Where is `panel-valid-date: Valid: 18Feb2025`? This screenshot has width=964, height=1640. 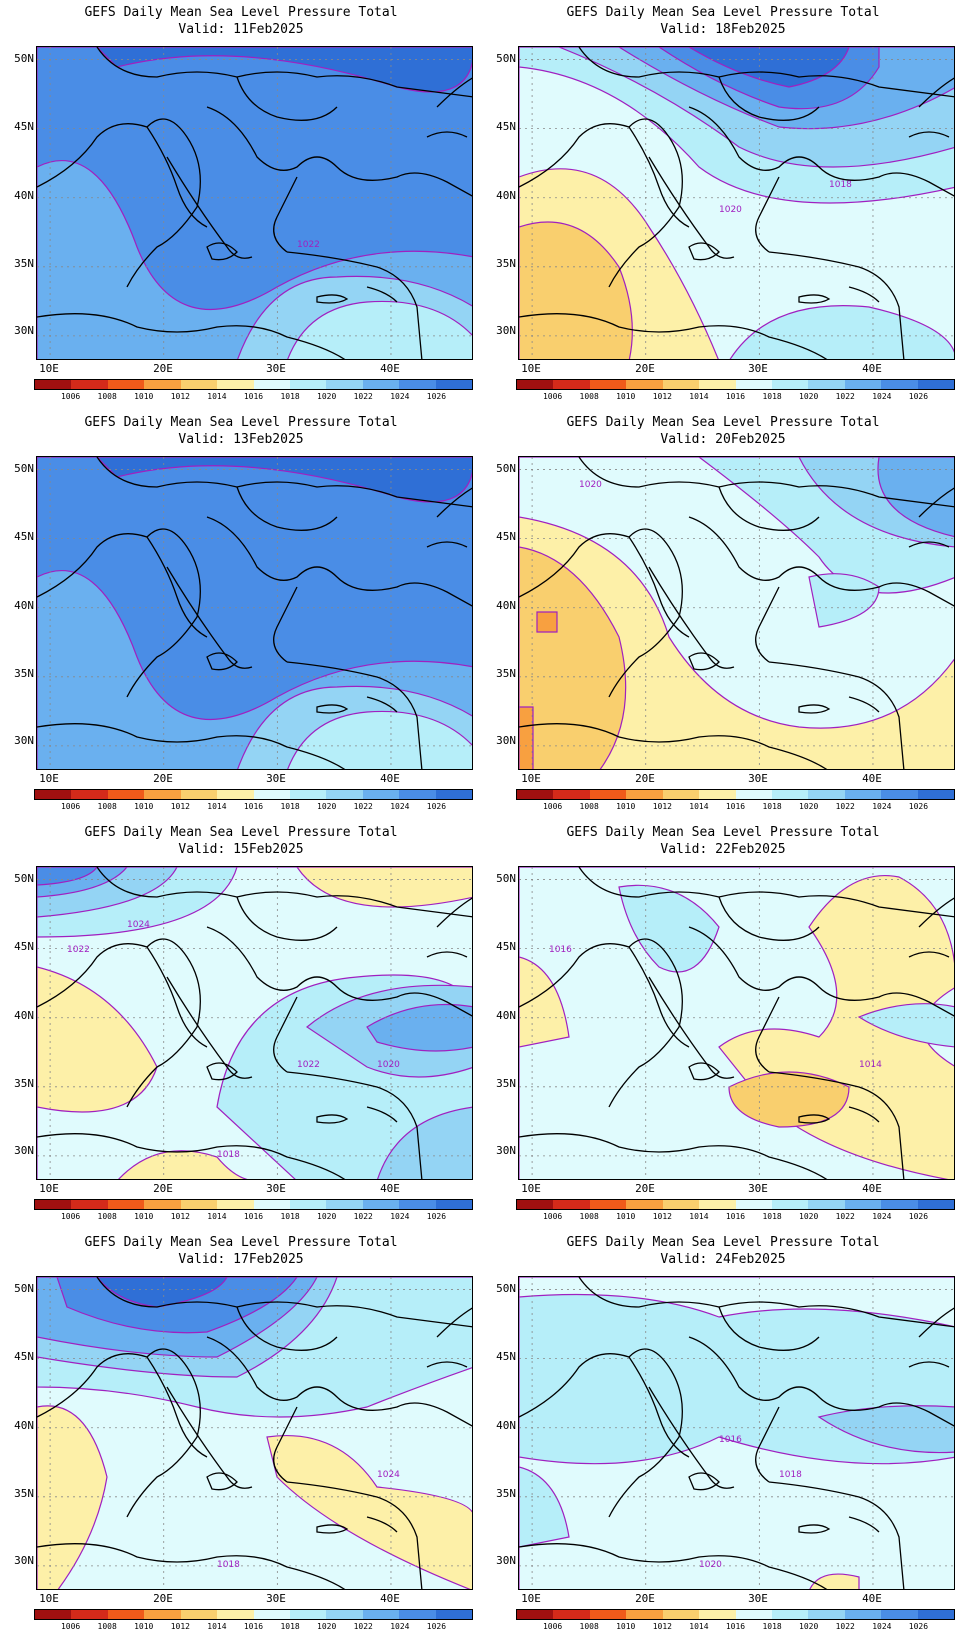 panel-valid-date: Valid: 18Feb2025 is located at coordinates (723, 29).